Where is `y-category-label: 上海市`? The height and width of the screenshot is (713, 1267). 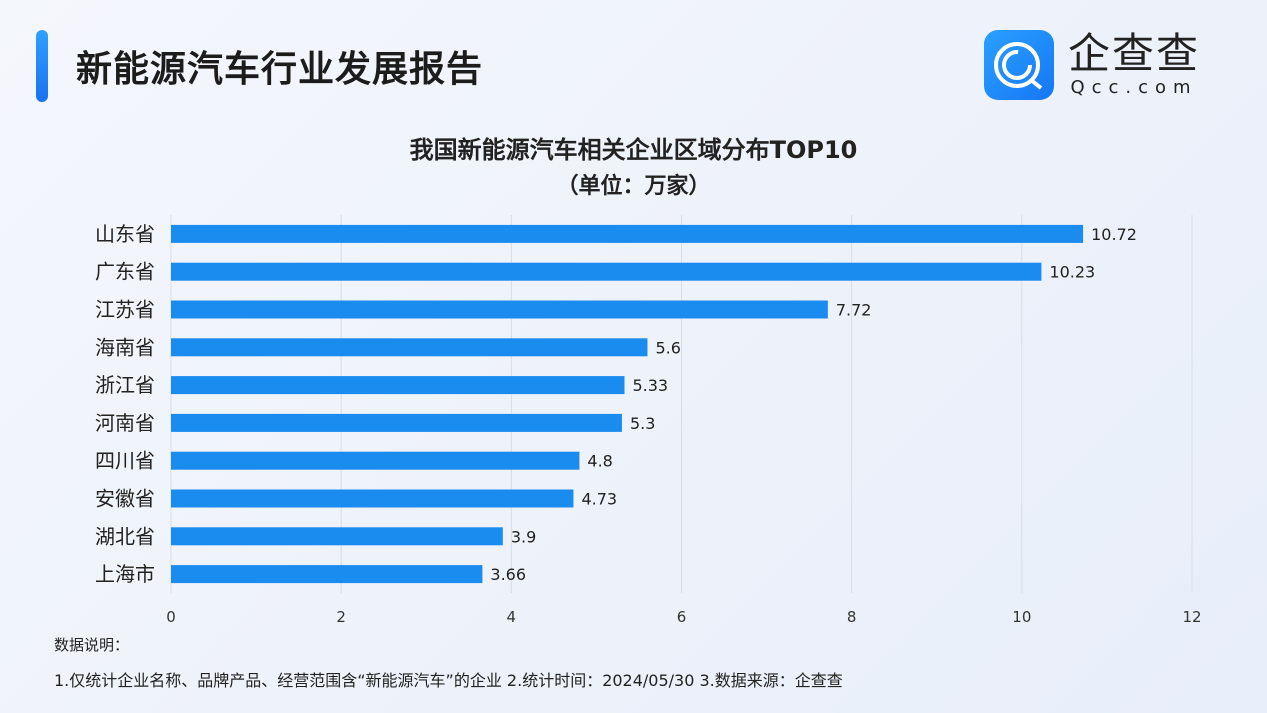 y-category-label: 上海市 is located at coordinates (125, 574).